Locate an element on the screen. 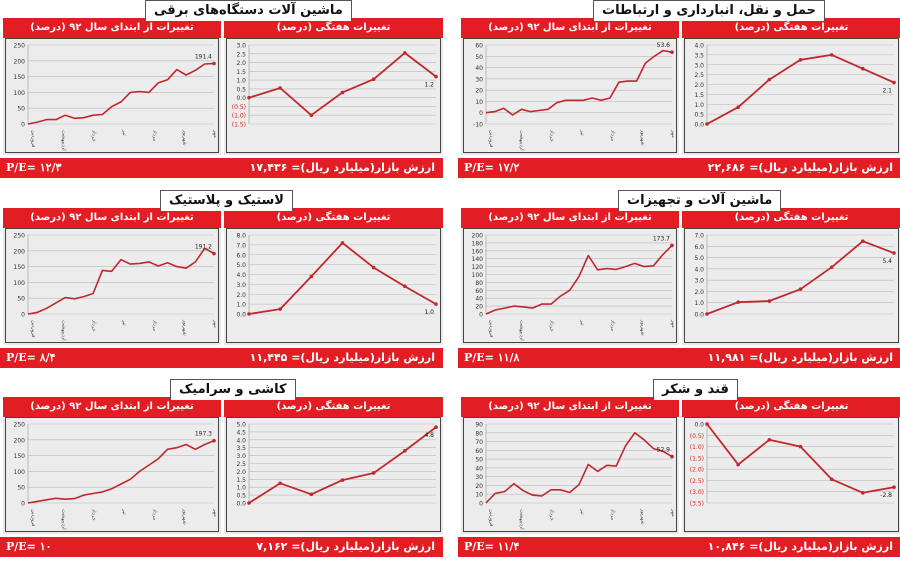 This screenshot has width=900, height=566. svg-text: (3.5) is located at coordinates (697, 504).